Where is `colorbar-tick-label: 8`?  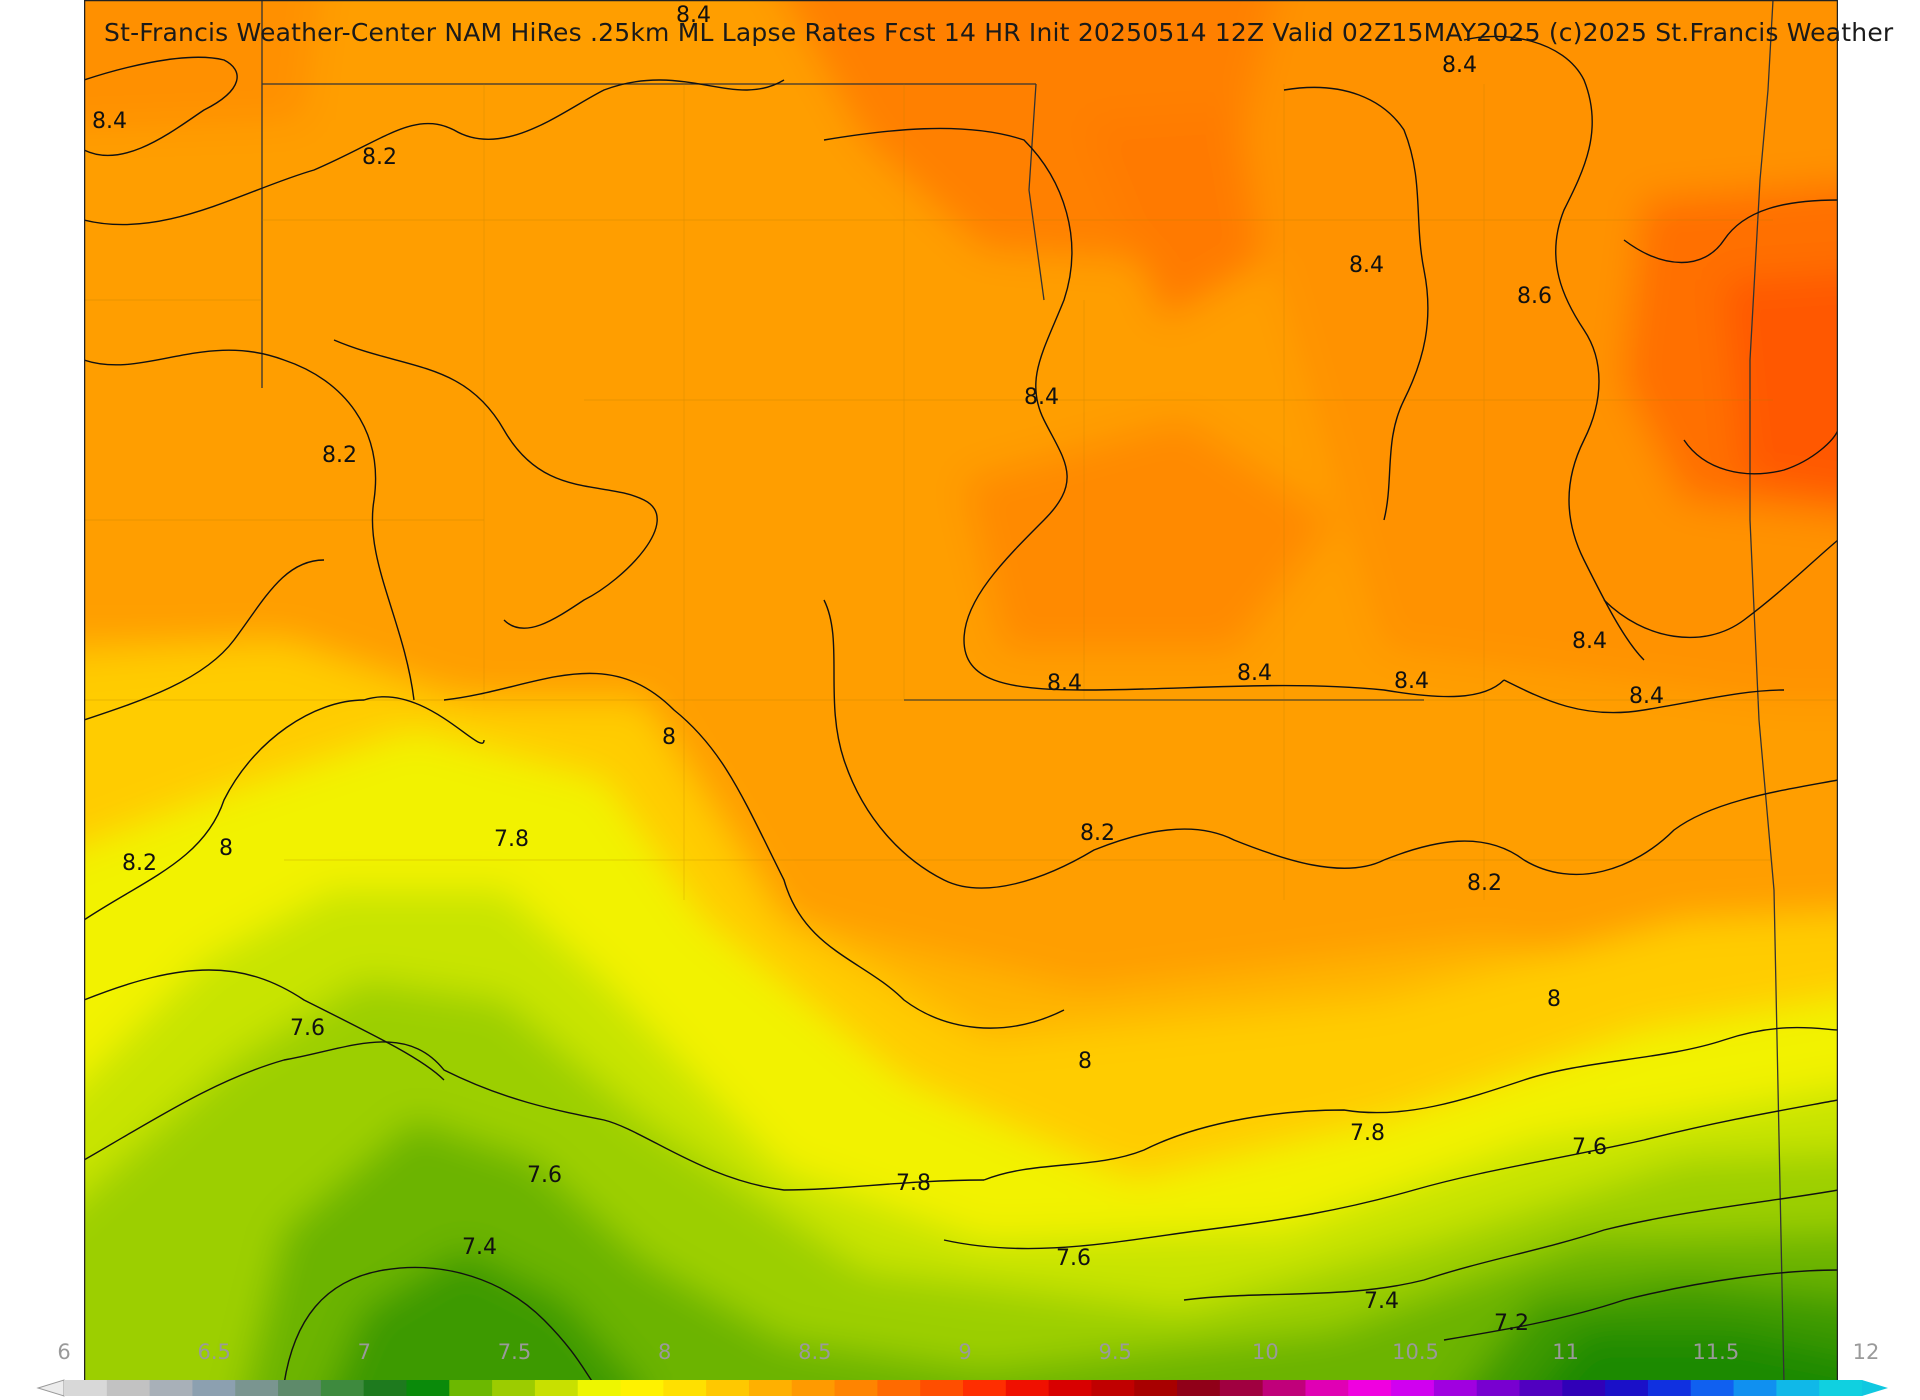 colorbar-tick-label: 8 is located at coordinates (664, 1352).